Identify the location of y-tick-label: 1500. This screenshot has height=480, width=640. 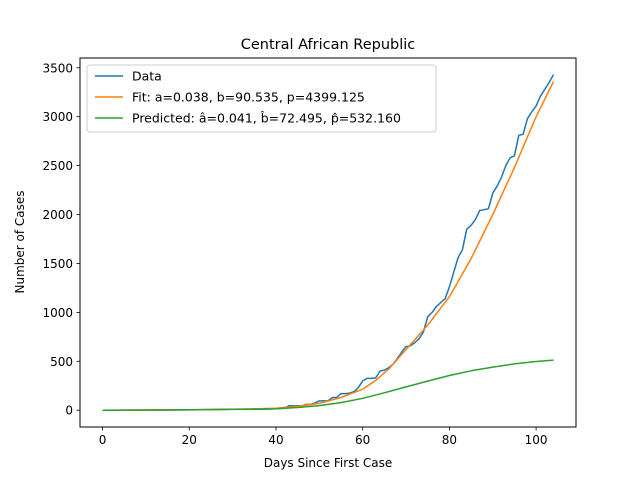
(57, 264).